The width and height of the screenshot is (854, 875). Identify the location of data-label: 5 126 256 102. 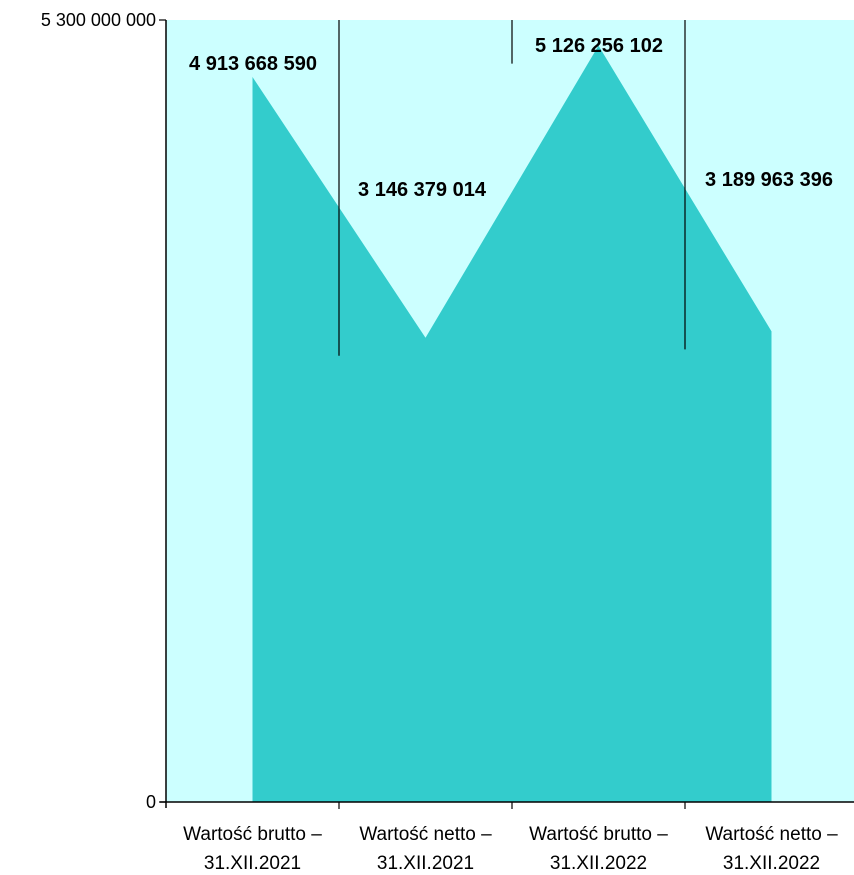
(599, 46).